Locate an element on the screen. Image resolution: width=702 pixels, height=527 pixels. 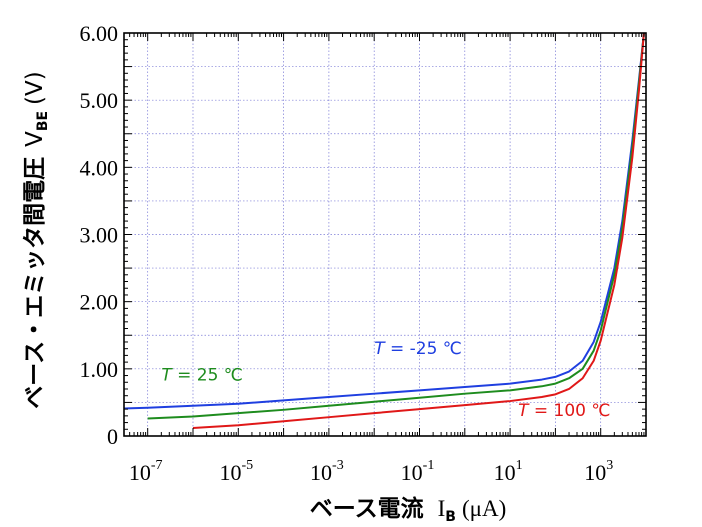
y-tick-label: 3.00 is located at coordinates (99, 235).